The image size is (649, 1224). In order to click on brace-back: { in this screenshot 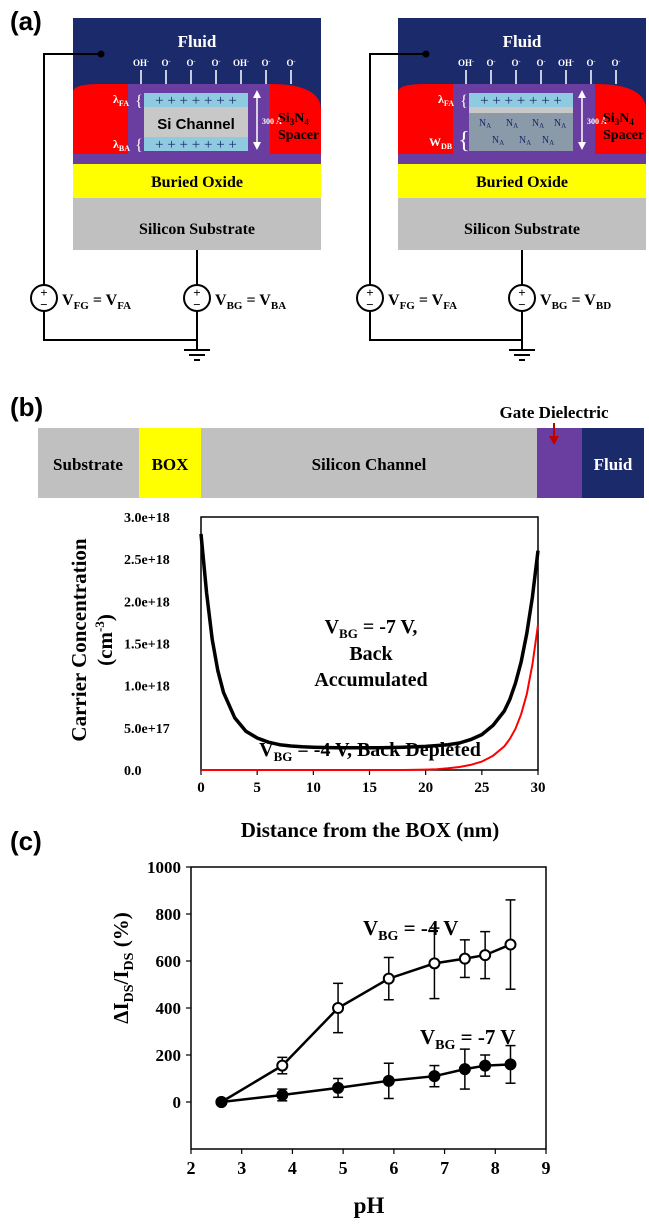, I will do `click(139, 145)`.